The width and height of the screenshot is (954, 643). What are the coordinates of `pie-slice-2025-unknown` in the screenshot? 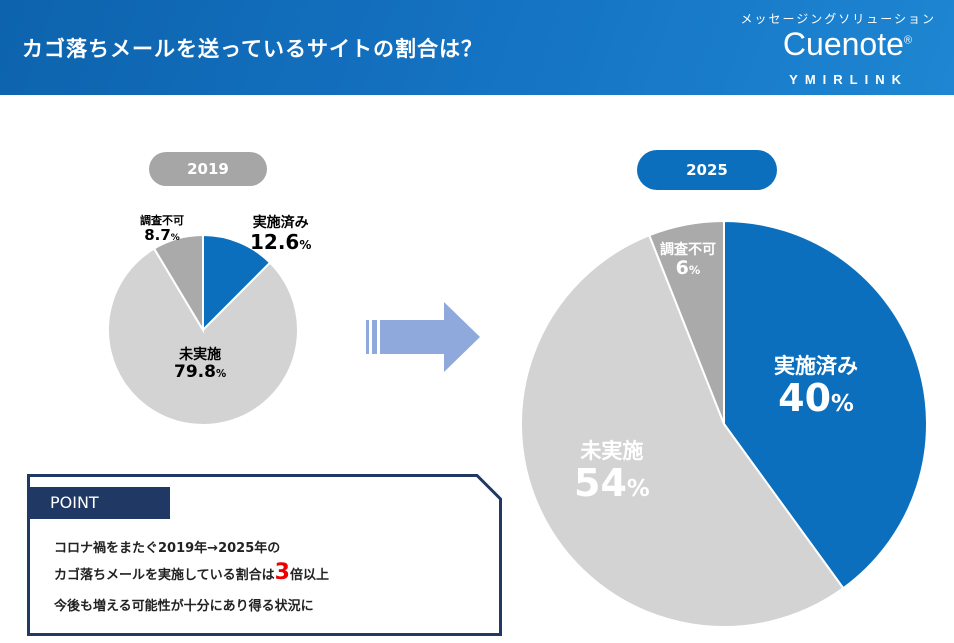 It's located at (686, 322).